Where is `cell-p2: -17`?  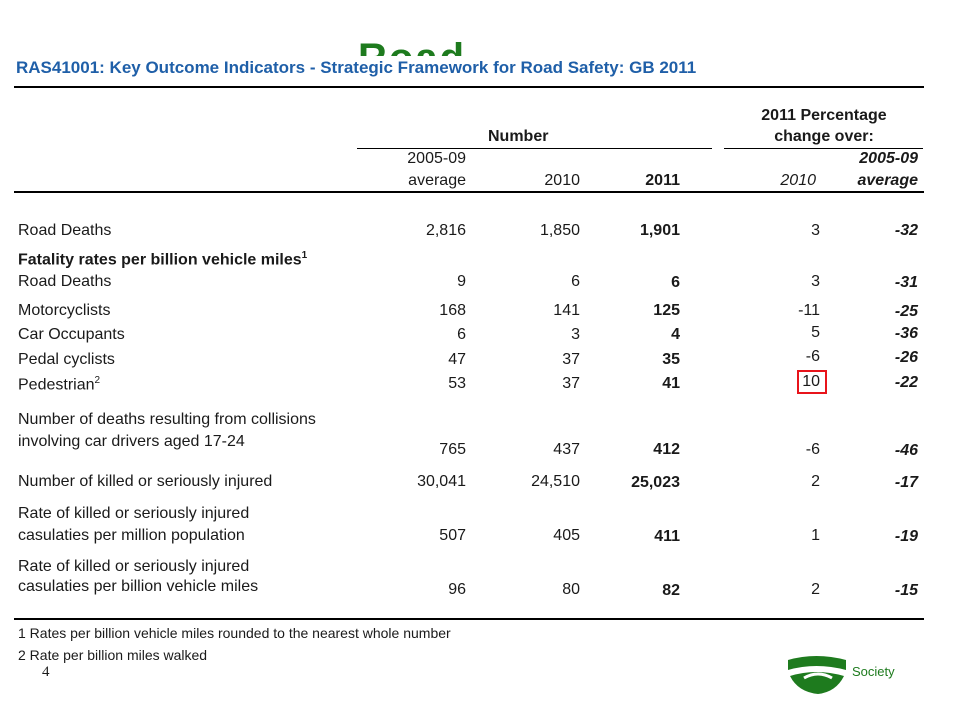
cell-p2: -17 is located at coordinates (906, 482).